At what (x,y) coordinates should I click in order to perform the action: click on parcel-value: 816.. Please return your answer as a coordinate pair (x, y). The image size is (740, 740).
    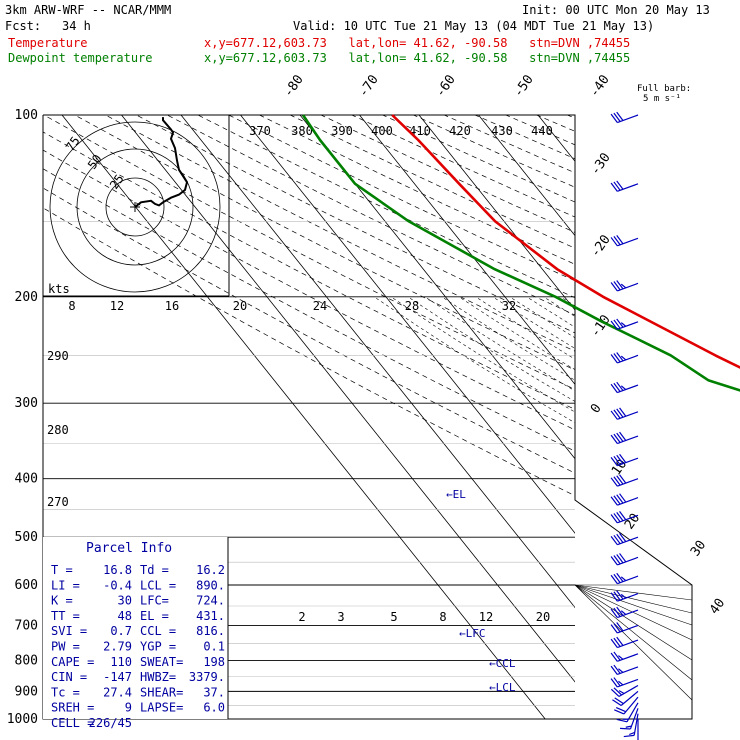
    Looking at the image, I should click on (210, 631).